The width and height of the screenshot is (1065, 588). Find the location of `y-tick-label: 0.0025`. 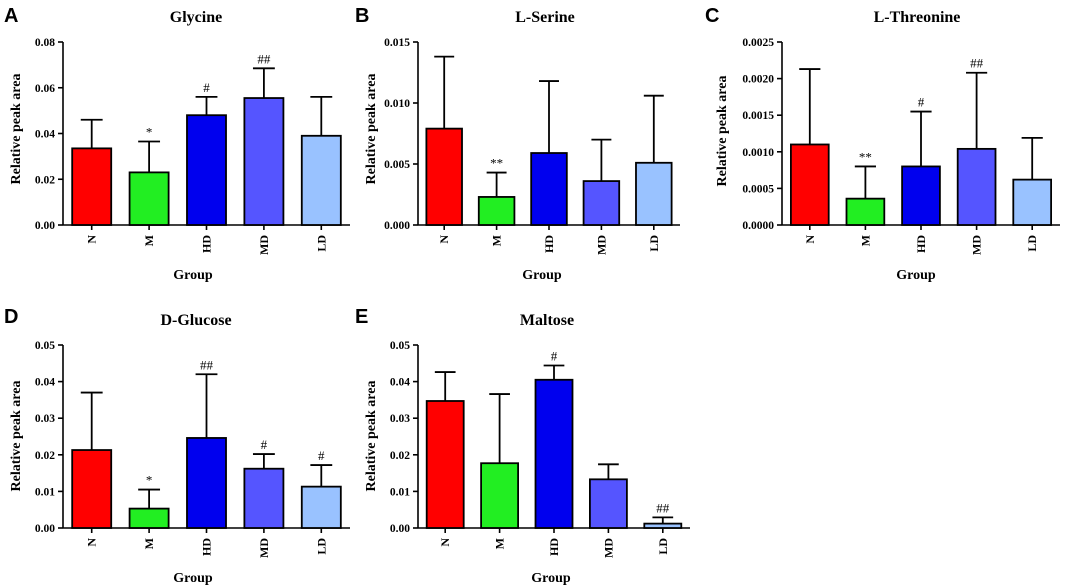

y-tick-label: 0.0025 is located at coordinates (758, 43).